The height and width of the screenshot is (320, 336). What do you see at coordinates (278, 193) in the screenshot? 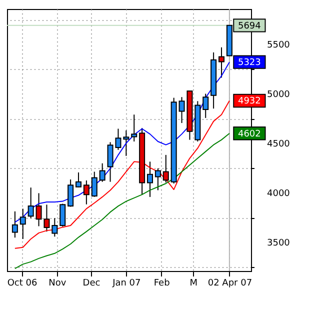
I see `y-tick-label: 4000` at bounding box center [278, 193].